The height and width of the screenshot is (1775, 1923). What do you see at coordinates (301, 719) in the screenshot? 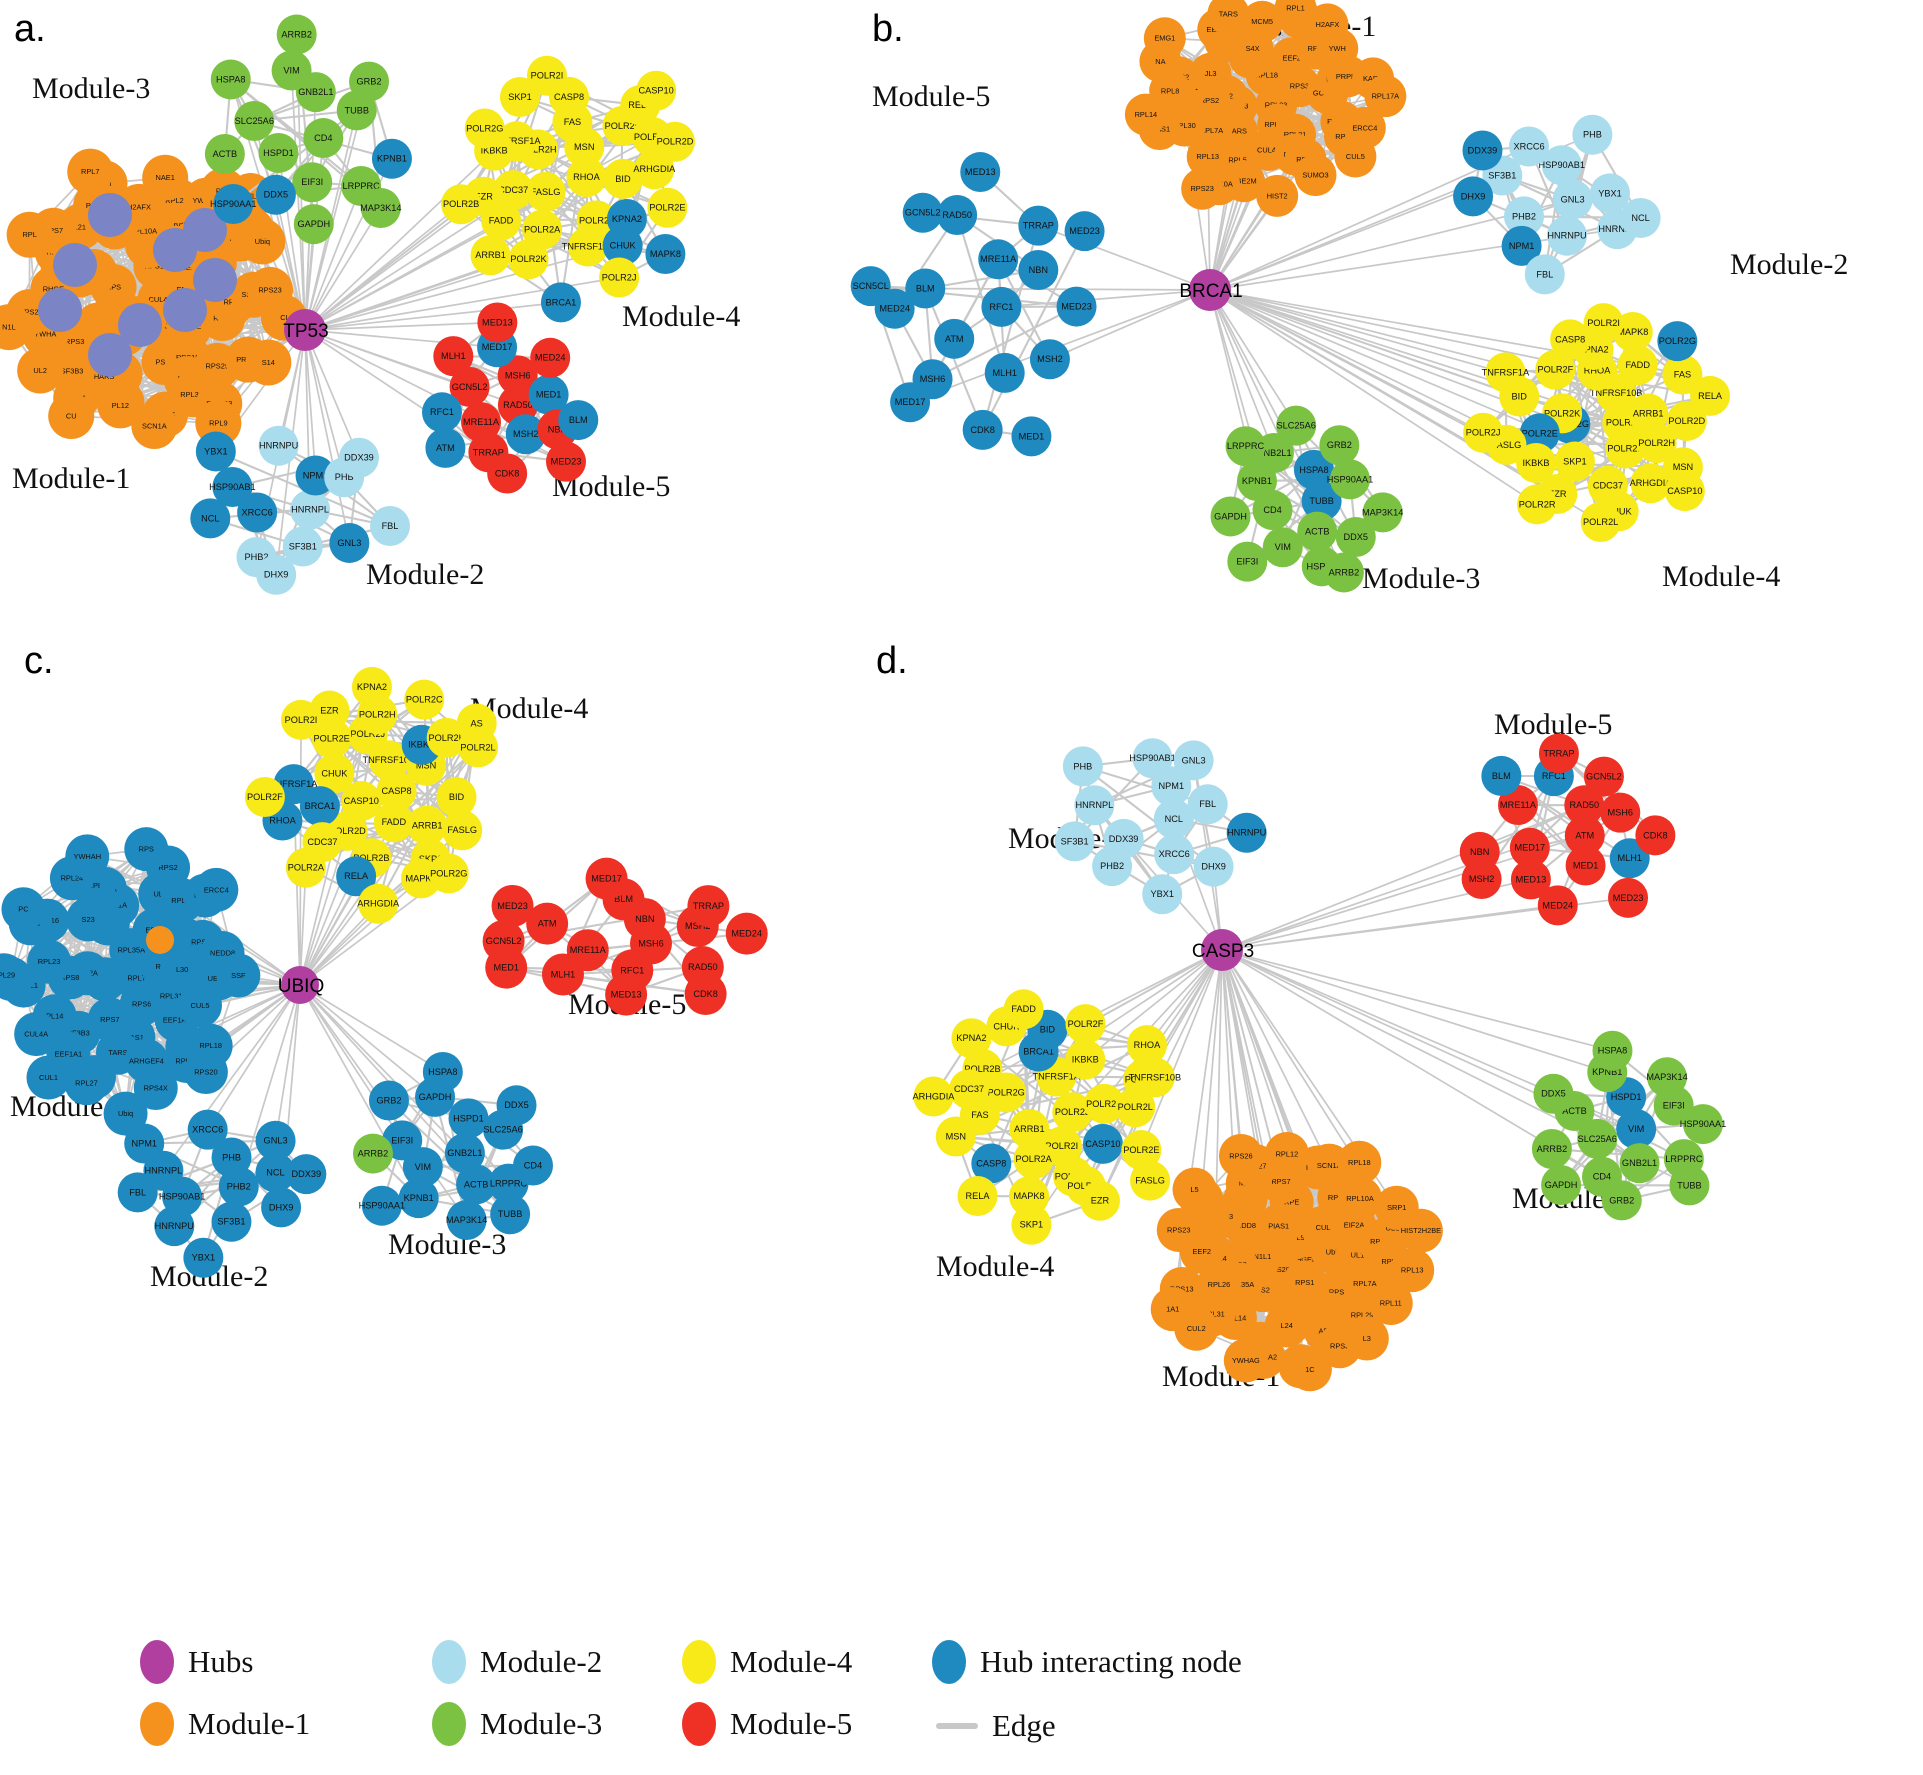
I see `network-node: POLR2I` at bounding box center [301, 719].